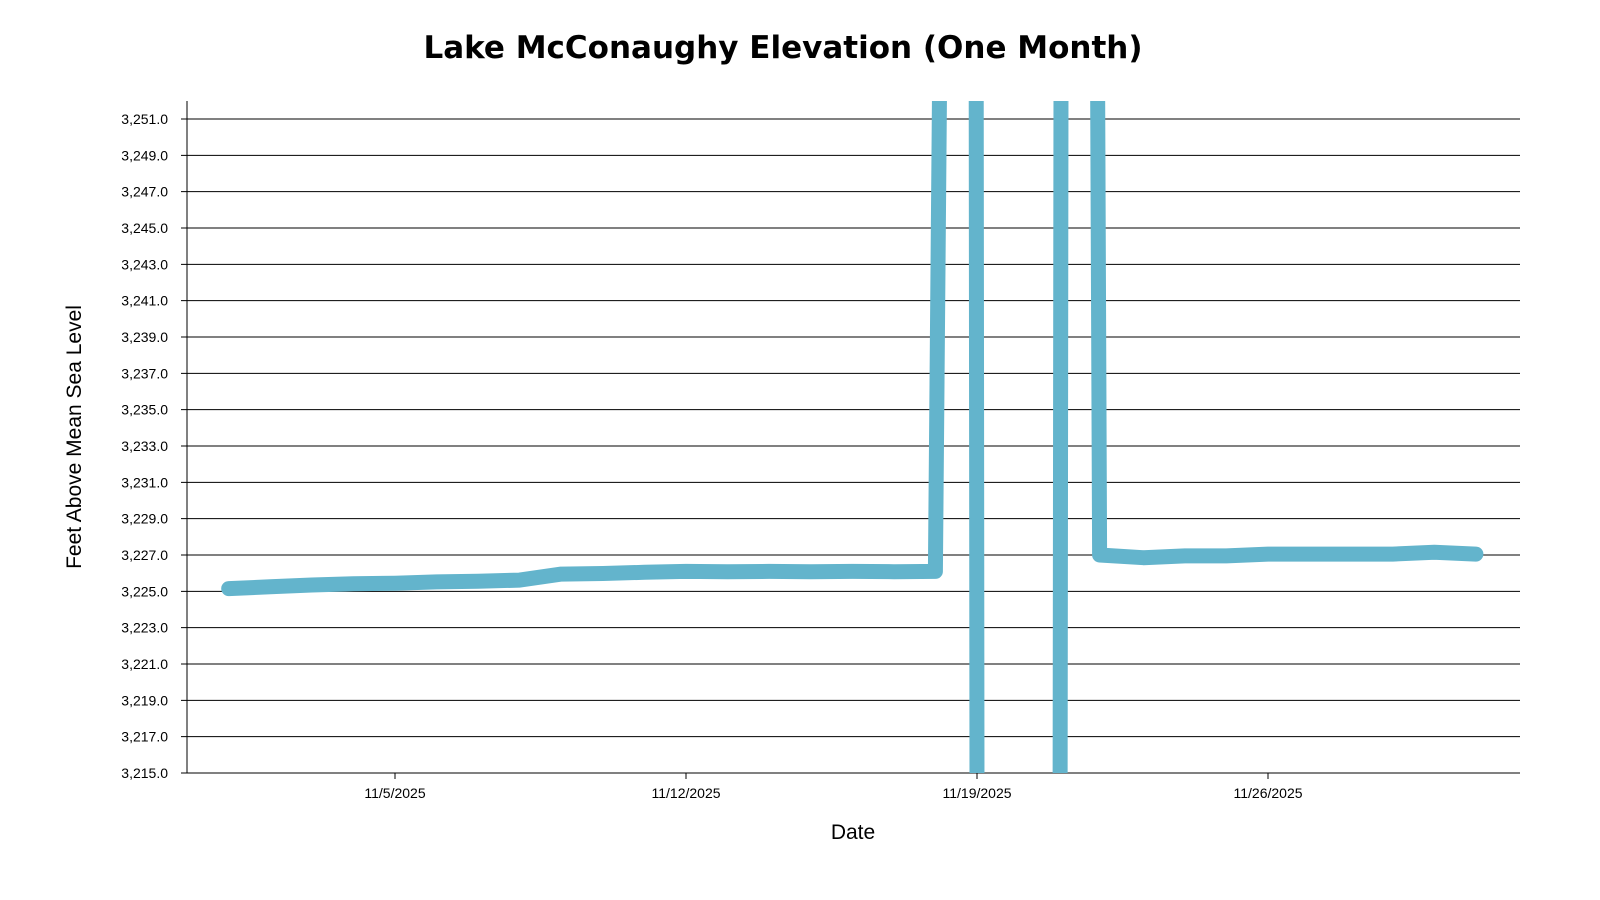 The width and height of the screenshot is (1600, 900). Describe the element at coordinates (144, 664) in the screenshot. I see `y-tick-label: 3,221.0` at that location.